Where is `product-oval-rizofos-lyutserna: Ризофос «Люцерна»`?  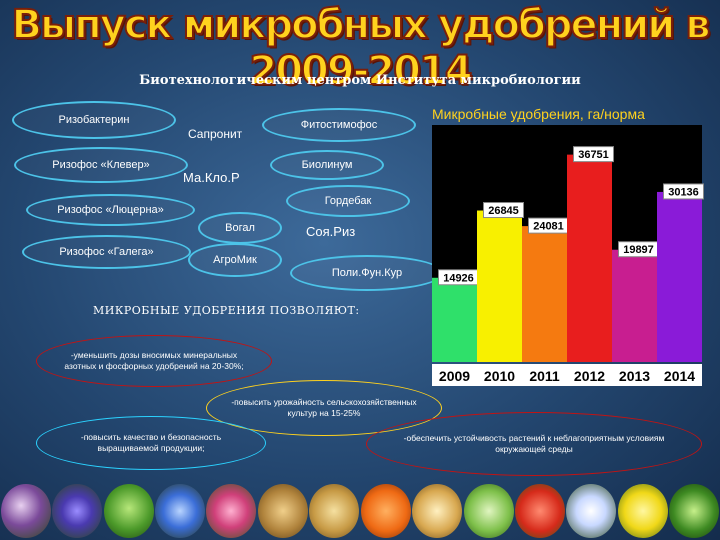 product-oval-rizofos-lyutserna: Ризофос «Люцерна» is located at coordinates (110, 210).